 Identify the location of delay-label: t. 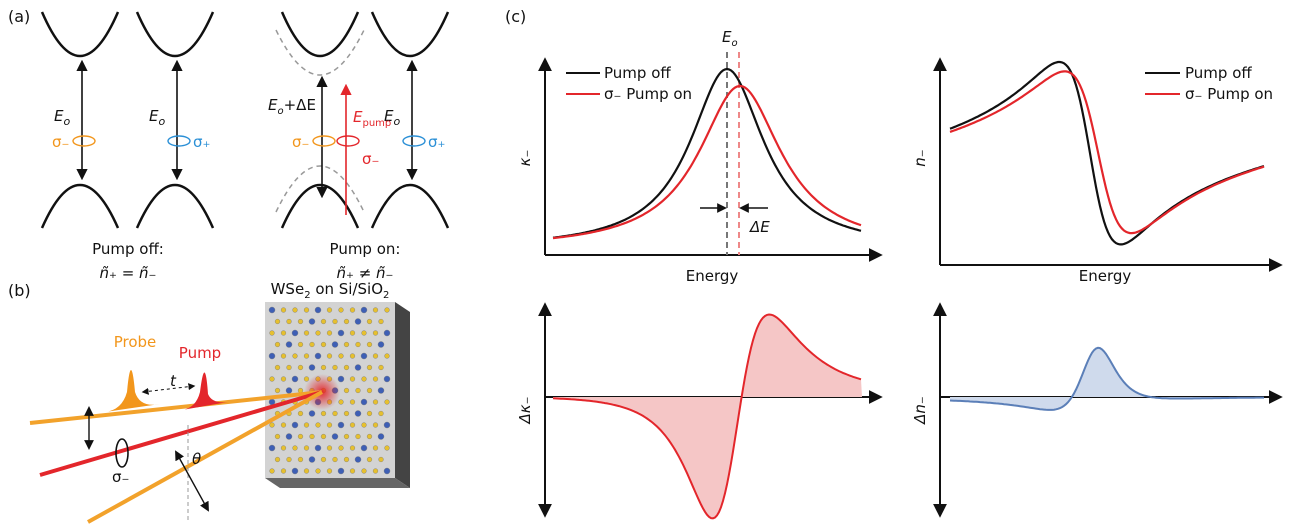
(173, 381).